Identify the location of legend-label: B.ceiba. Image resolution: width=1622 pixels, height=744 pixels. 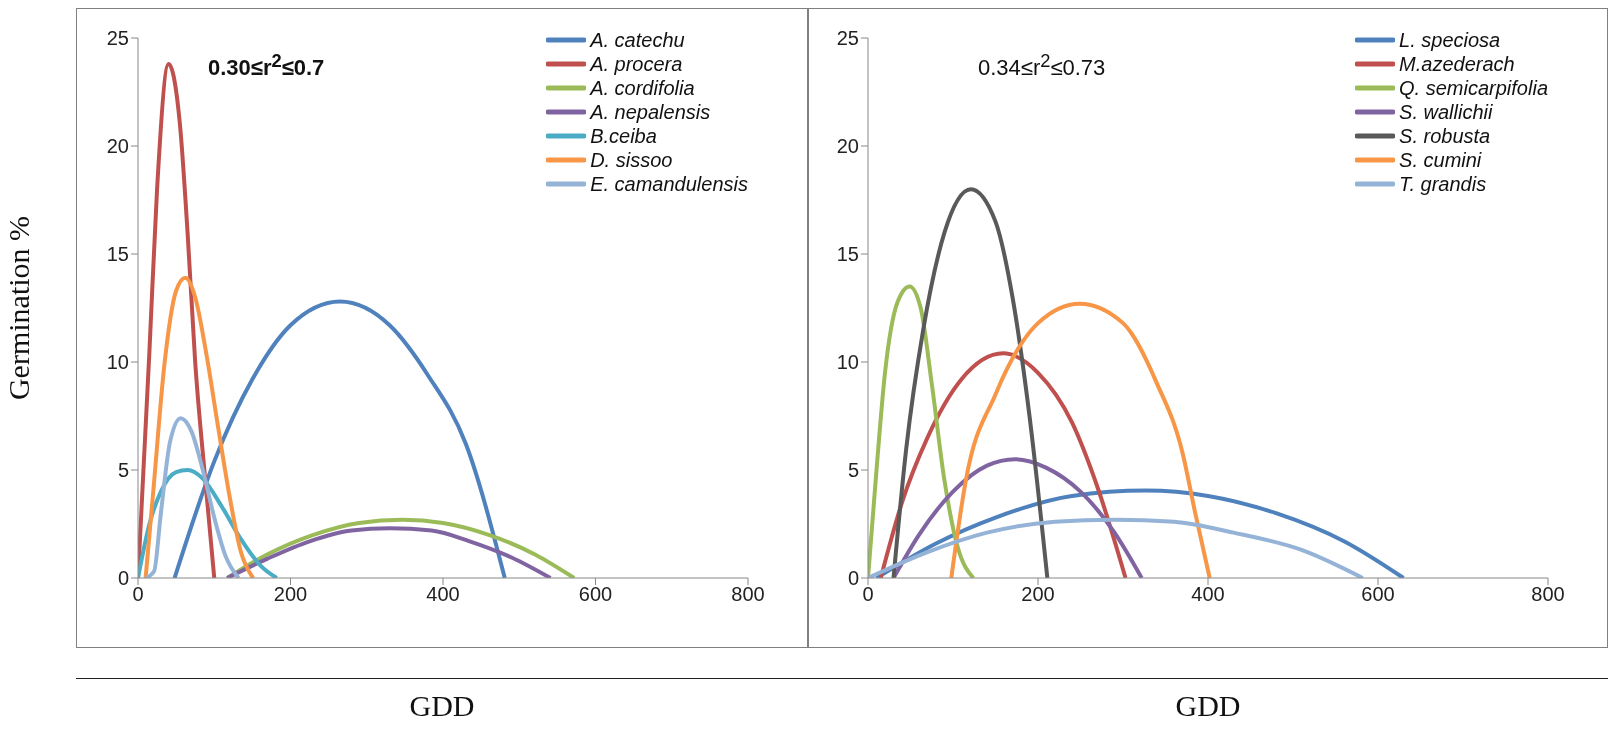
(623, 136).